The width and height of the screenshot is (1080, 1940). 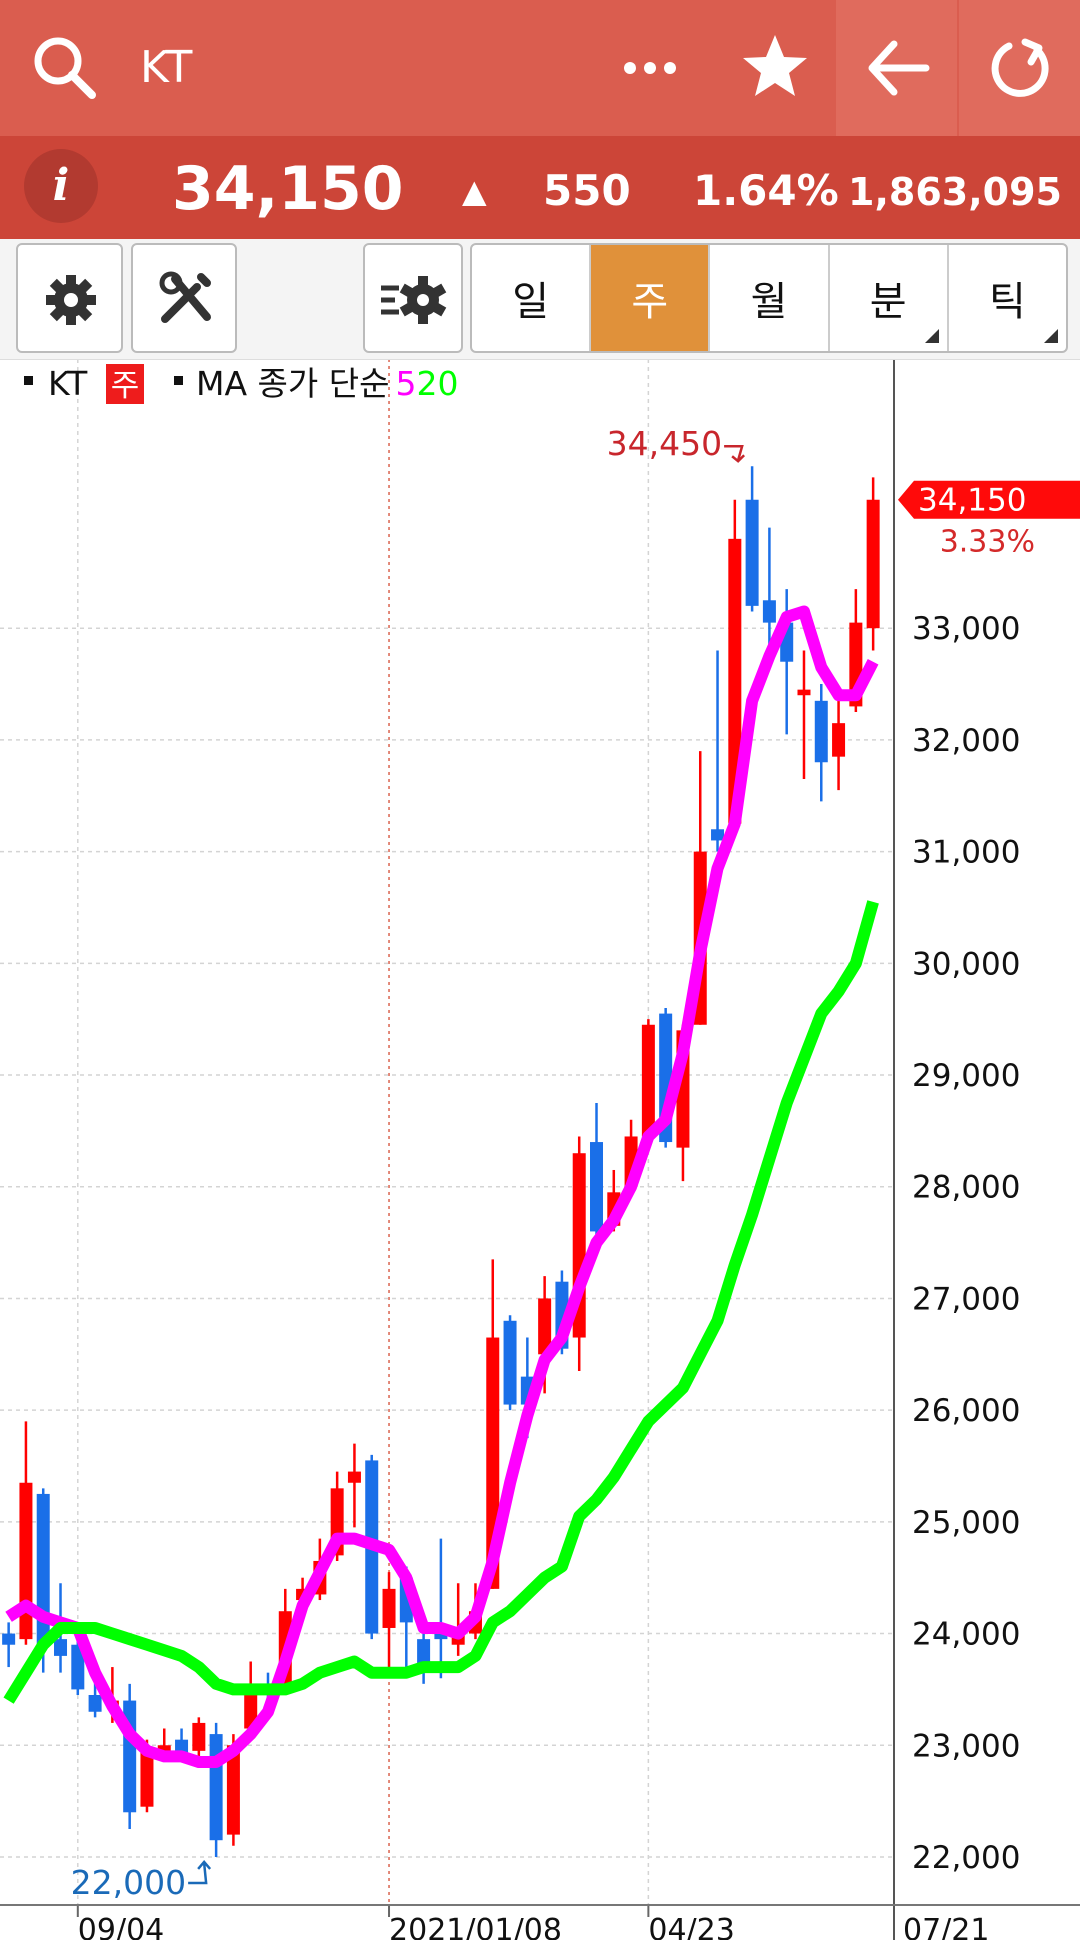 What do you see at coordinates (184, 298) in the screenshot?
I see `tools-button` at bounding box center [184, 298].